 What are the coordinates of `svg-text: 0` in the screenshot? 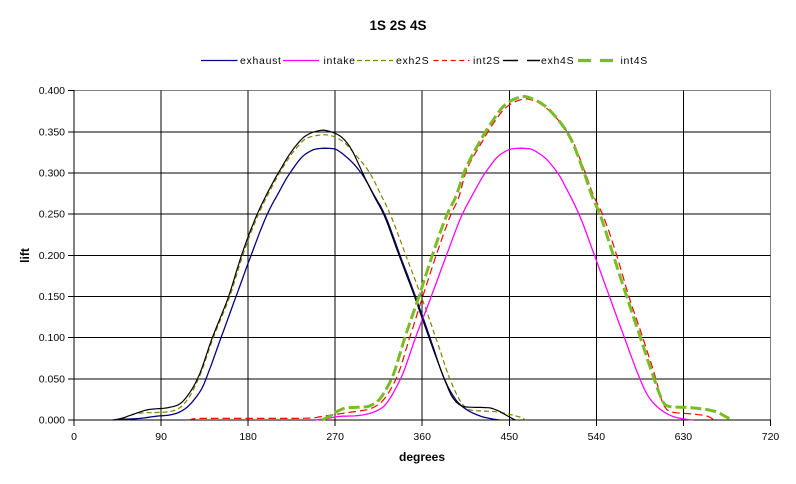 It's located at (74, 437).